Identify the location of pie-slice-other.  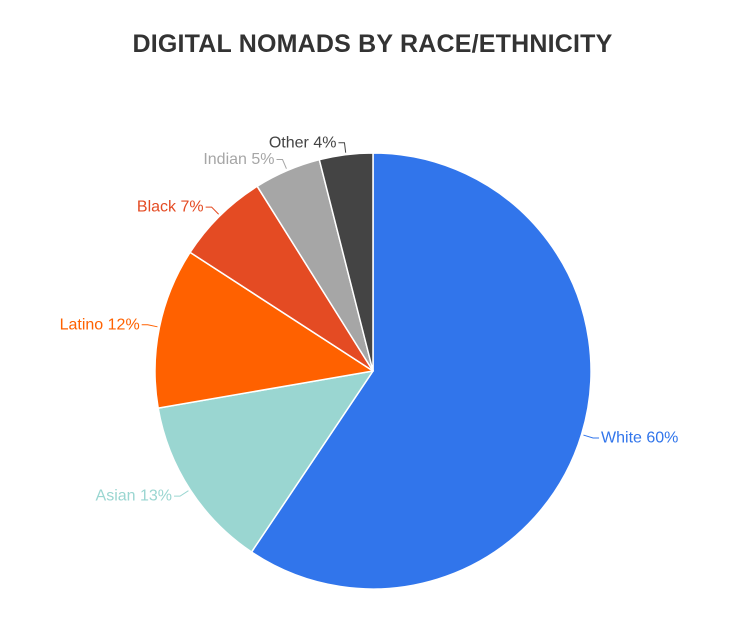
(346, 262).